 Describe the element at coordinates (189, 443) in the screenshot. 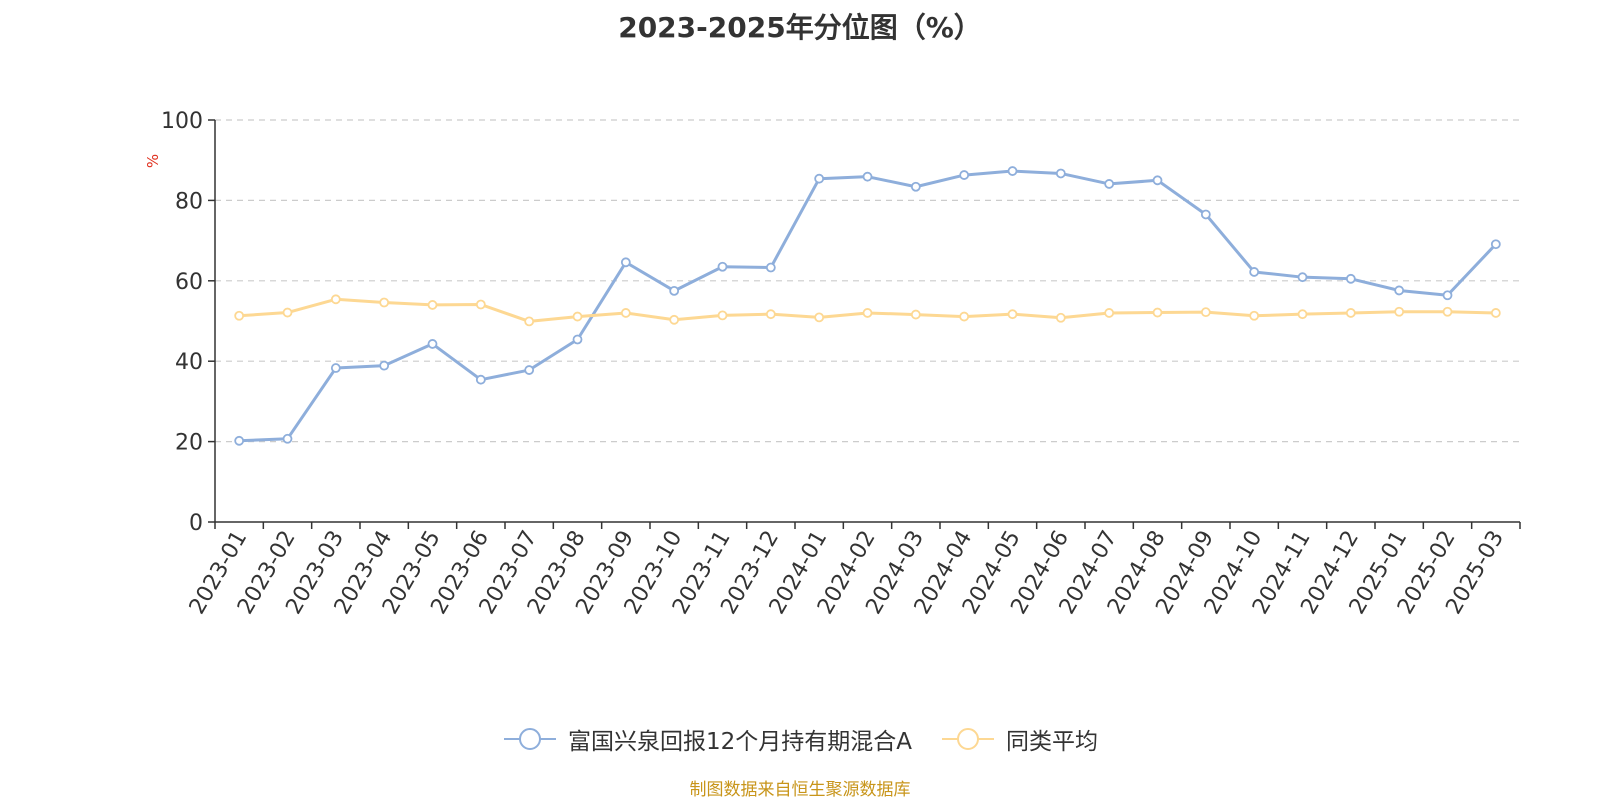

I see `y-tick-label: 20` at that location.